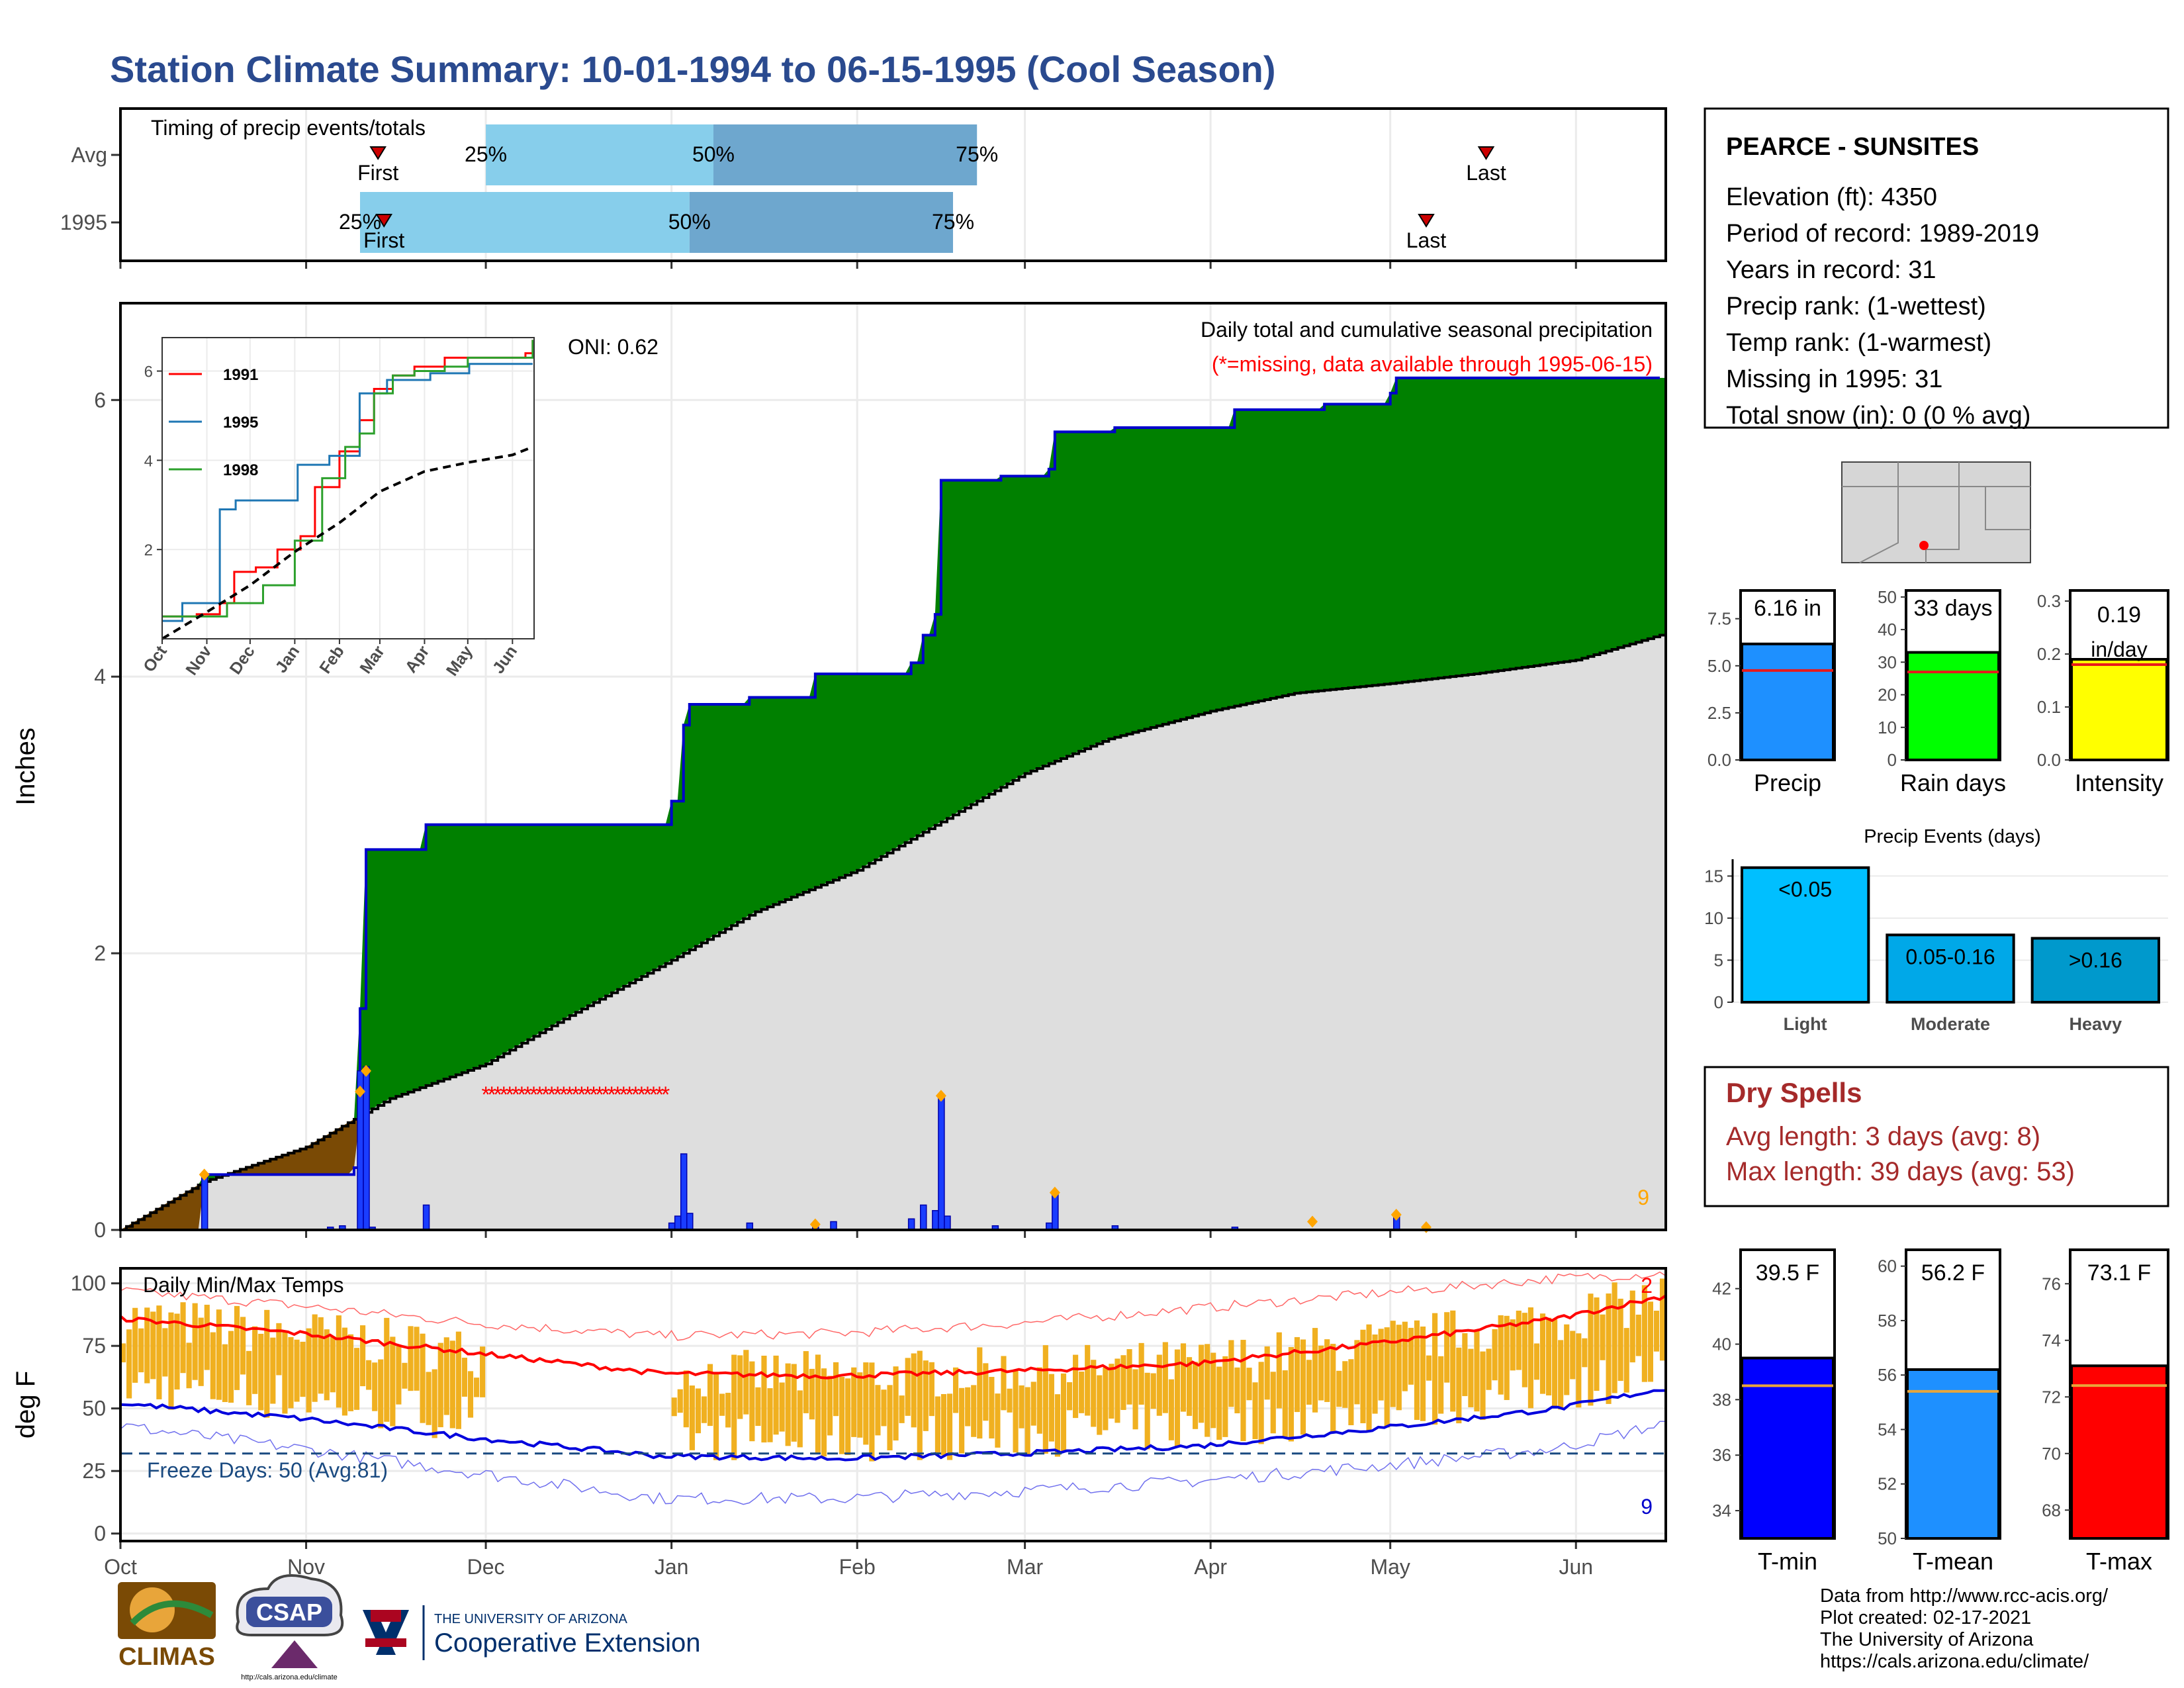 The width and height of the screenshot is (2184, 1688). What do you see at coordinates (384, 221) in the screenshot?
I see `timing-first-marker` at bounding box center [384, 221].